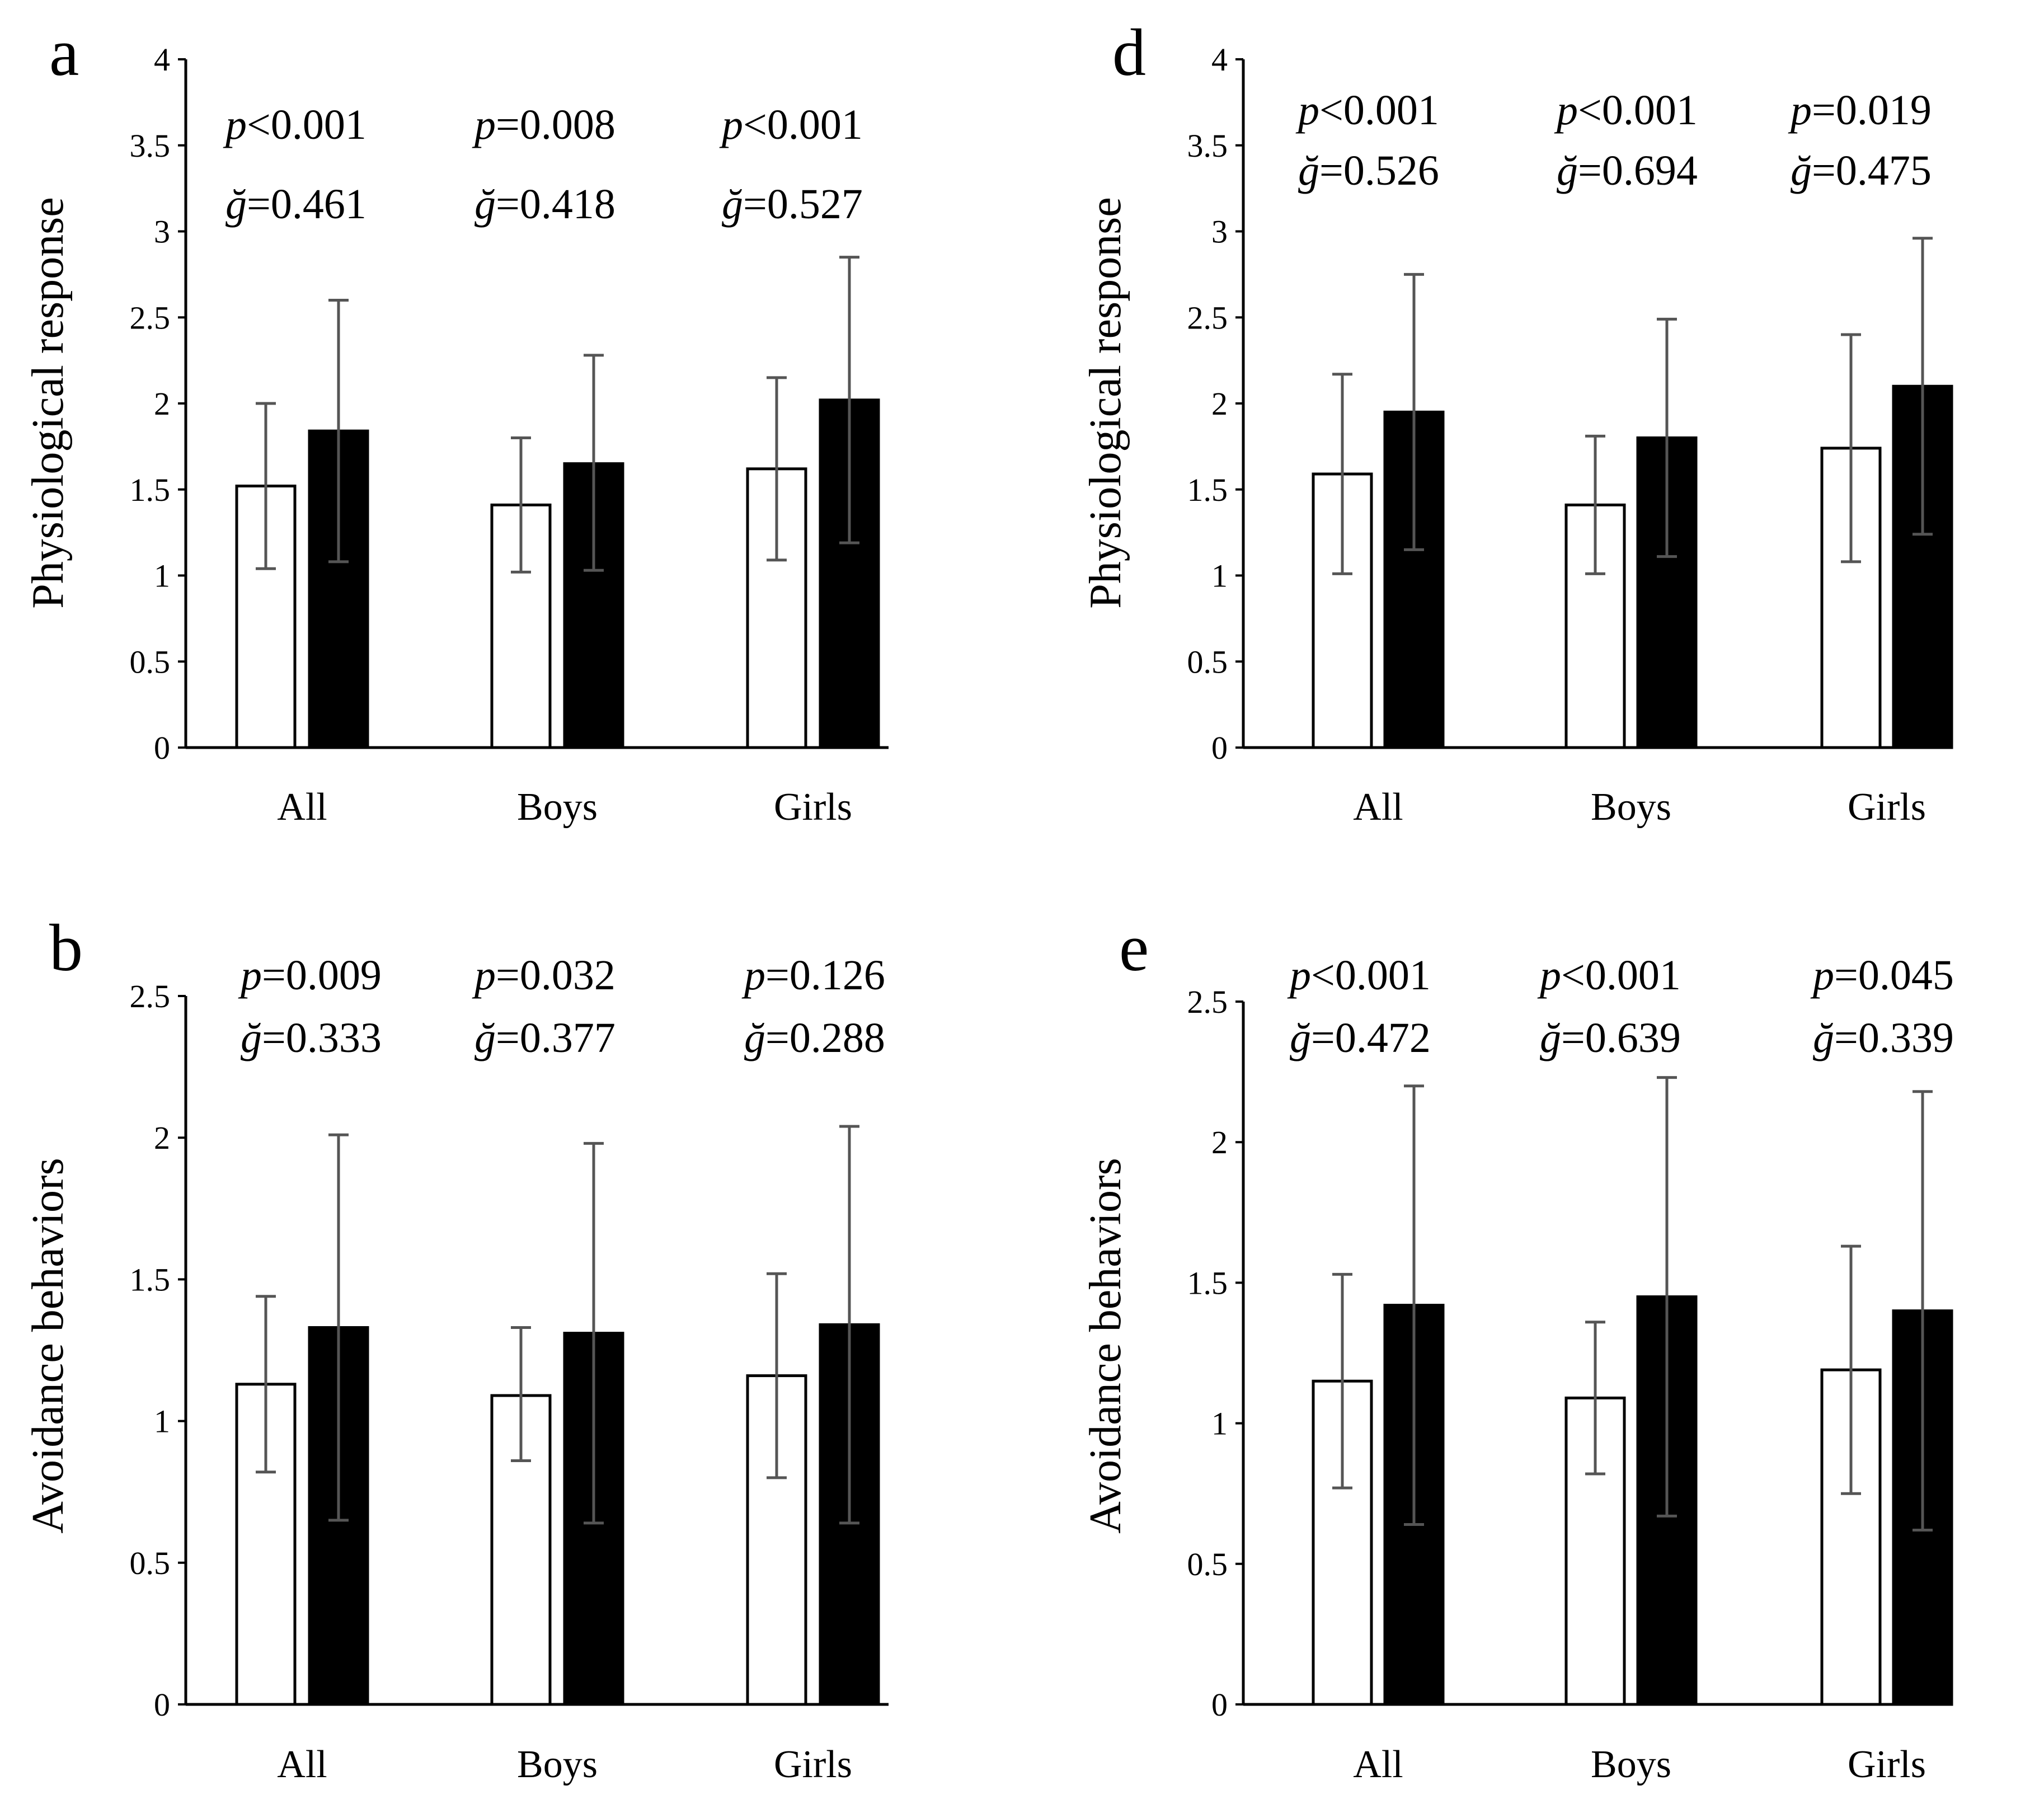 Image resolution: width=2044 pixels, height=1804 pixels. Describe the element at coordinates (1610, 1037) in the screenshot. I see `effect-size-label: ğ=0.639` at that location.